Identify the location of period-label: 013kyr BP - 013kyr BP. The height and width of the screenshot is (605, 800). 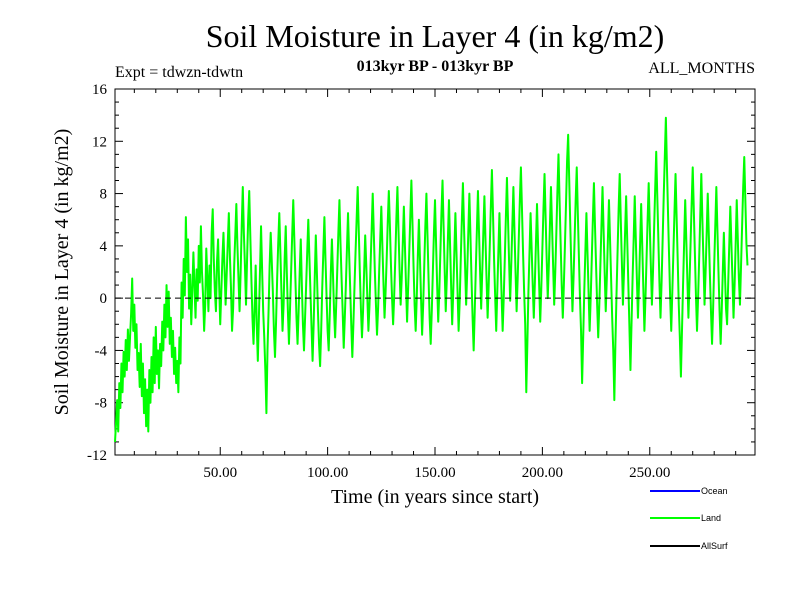
(435, 66).